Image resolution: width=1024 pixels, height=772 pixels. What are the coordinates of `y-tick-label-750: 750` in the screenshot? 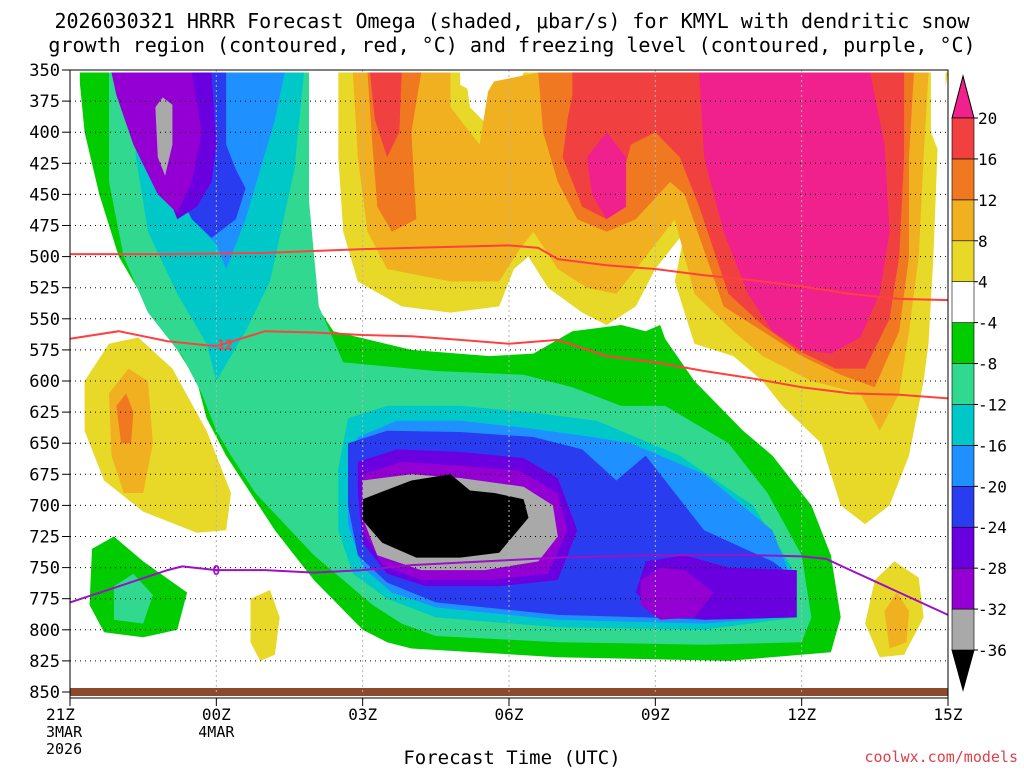 It's located at (44, 569).